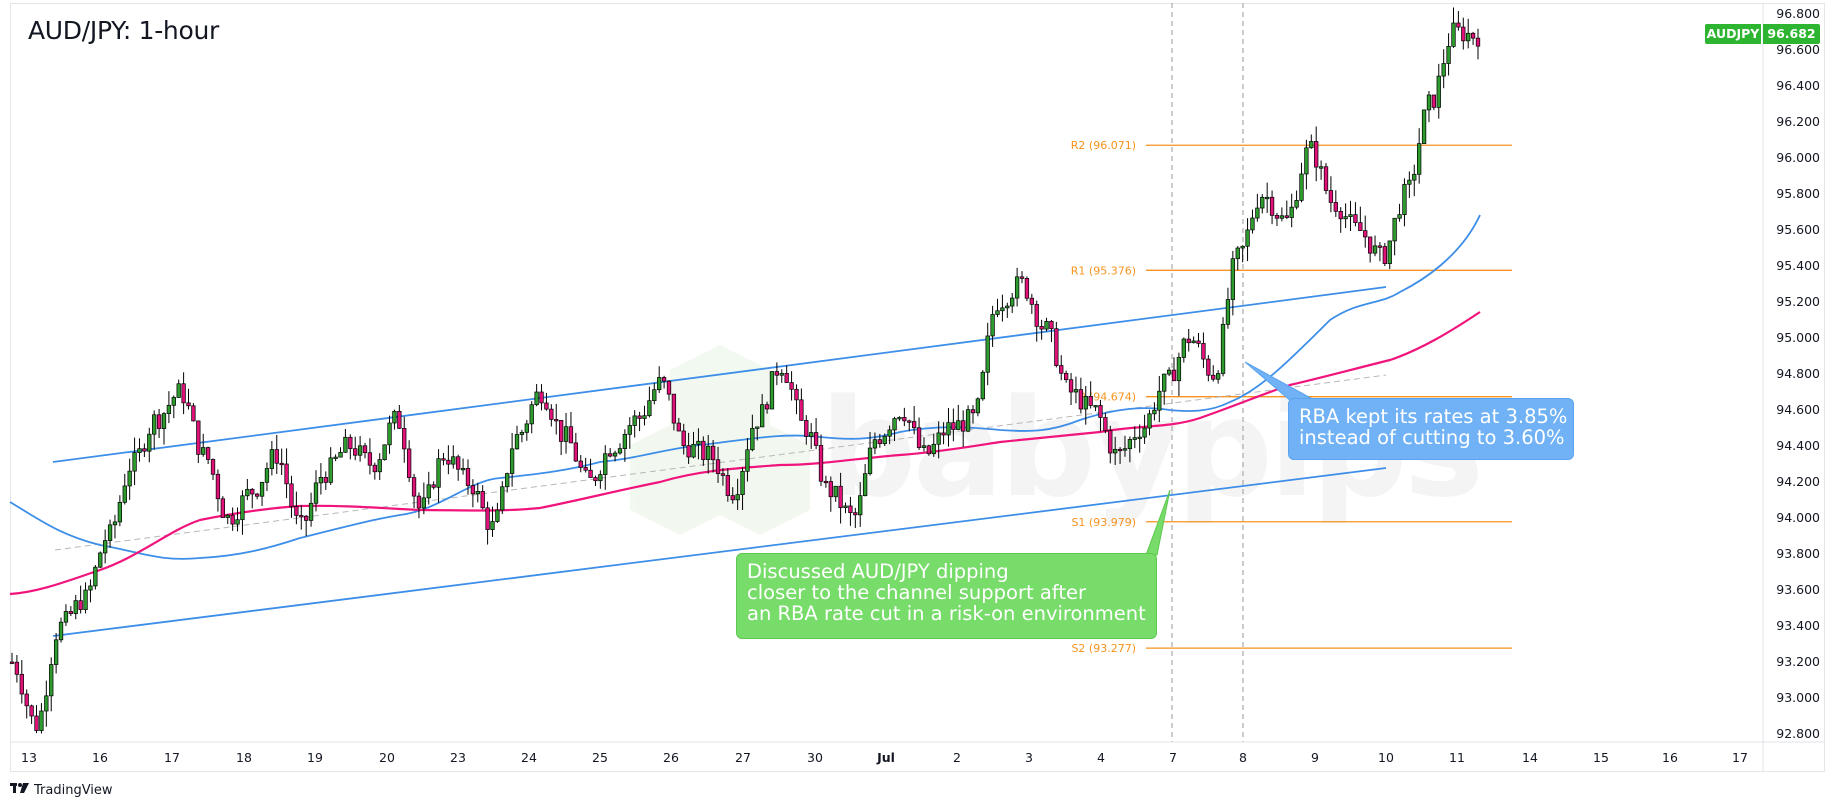 The image size is (1835, 808). What do you see at coordinates (61, 790) in the screenshot?
I see `tradingview-logo: TradingView` at bounding box center [61, 790].